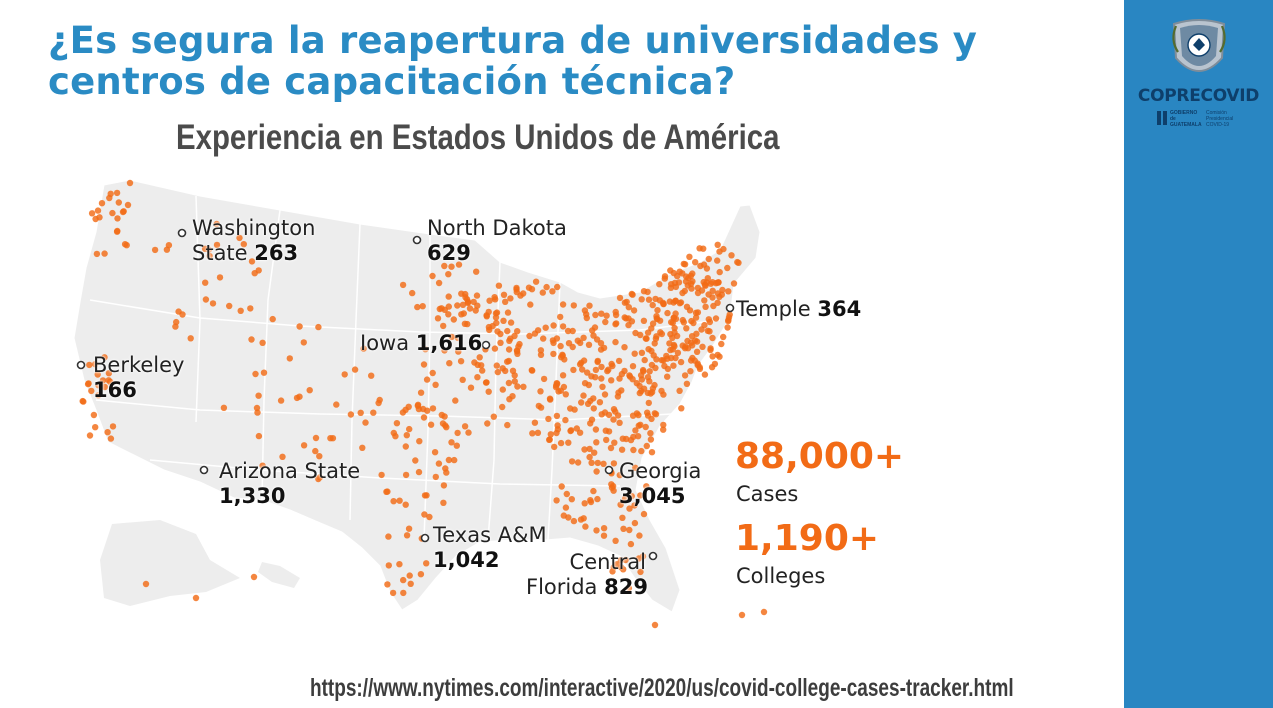 This screenshot has width=1273, height=708. I want to click on label-texas-am-cases: 1,042, so click(466, 560).